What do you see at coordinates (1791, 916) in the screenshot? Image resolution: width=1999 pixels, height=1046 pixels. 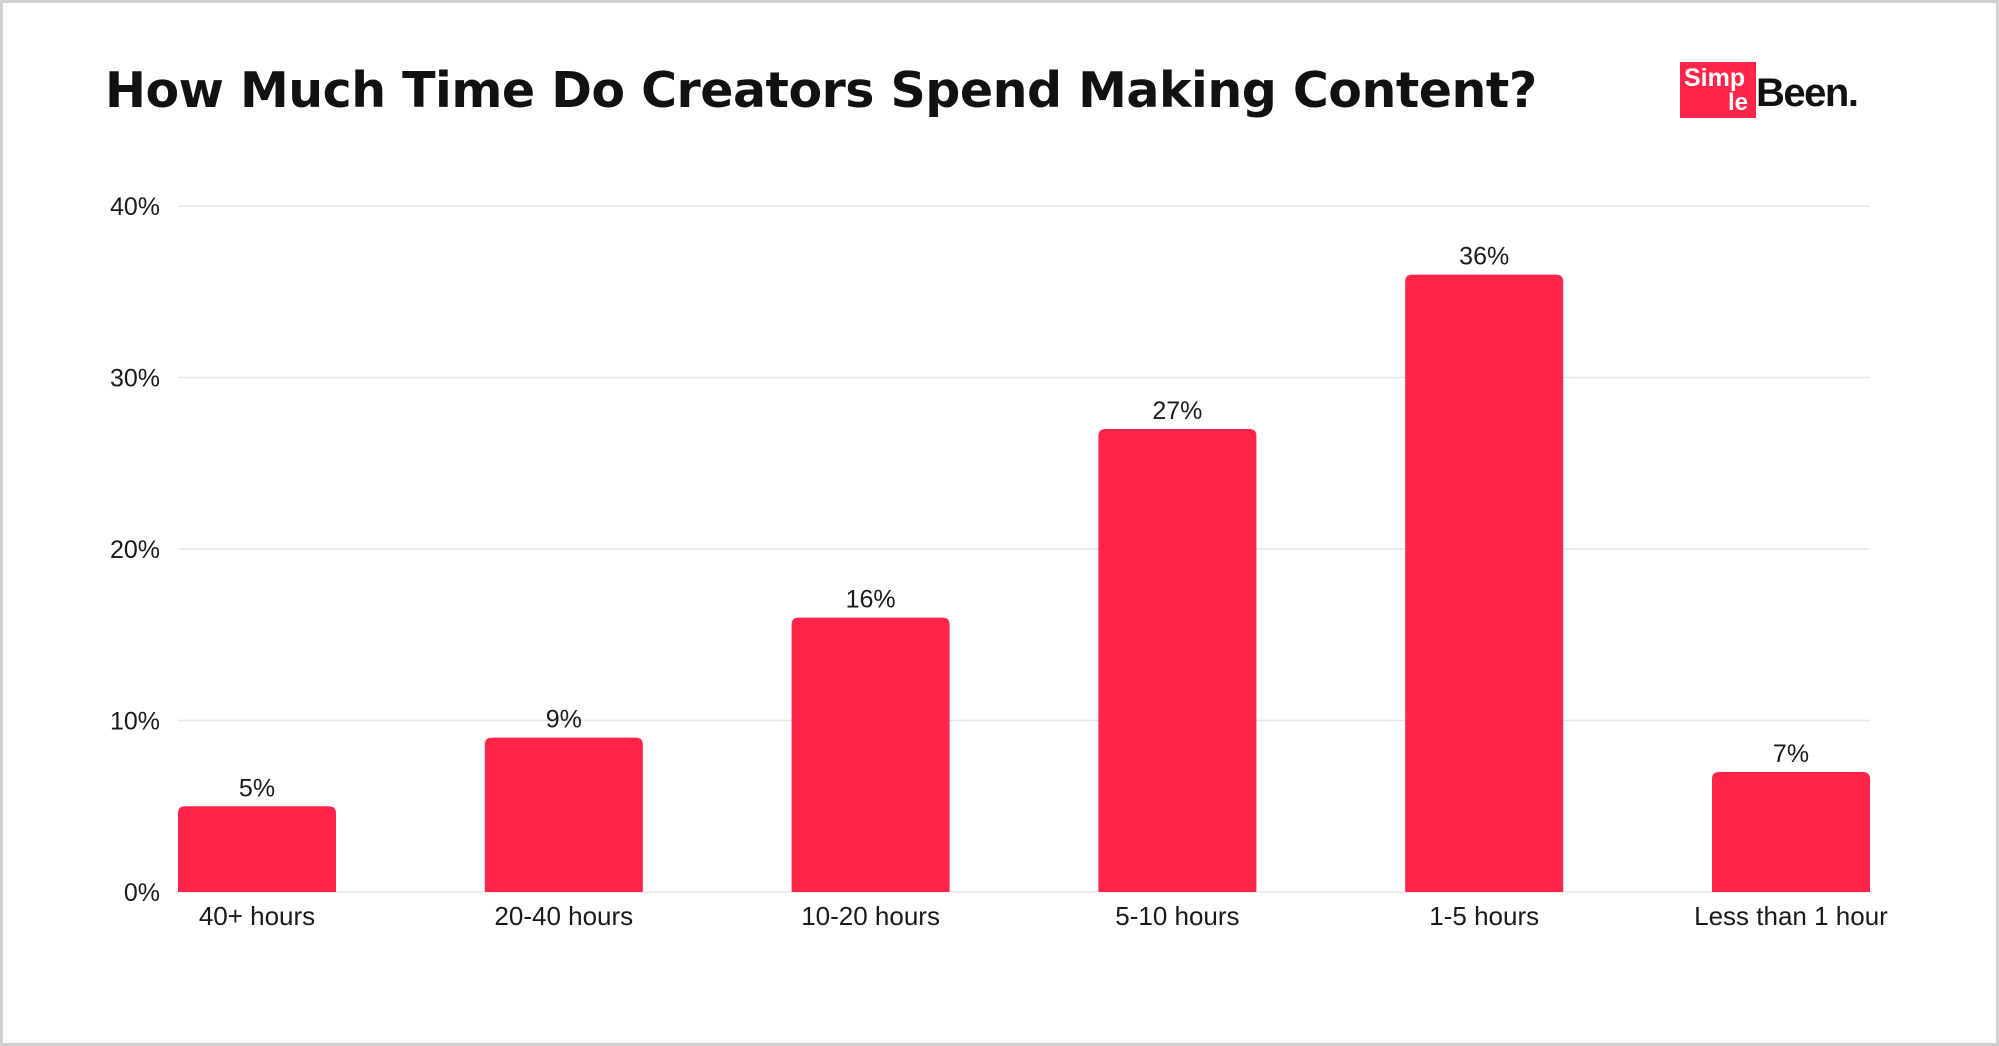 I see `x-tick-label: Less than 1 hour` at bounding box center [1791, 916].